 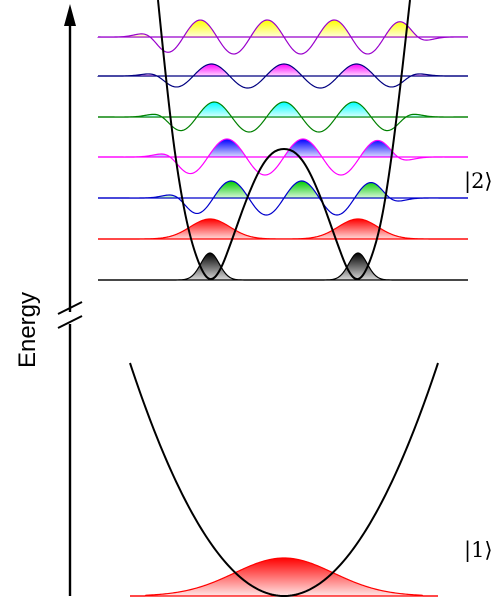 What do you see at coordinates (48, 300) in the screenshot?
I see `energy-axis: Energy` at bounding box center [48, 300].